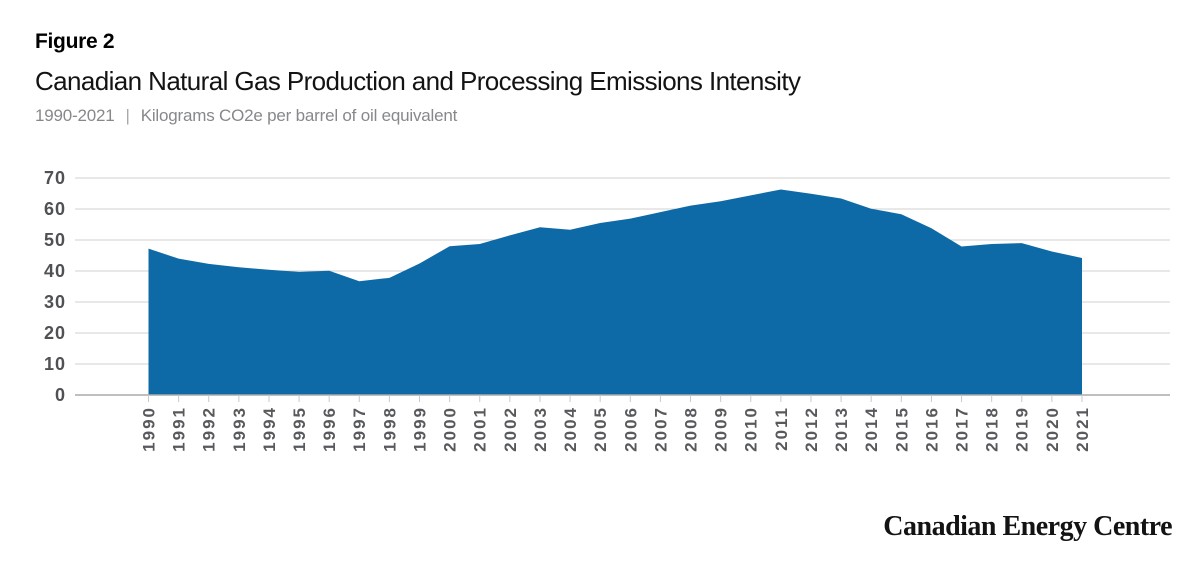  I want to click on x-axis-label: 2020, so click(1052, 429).